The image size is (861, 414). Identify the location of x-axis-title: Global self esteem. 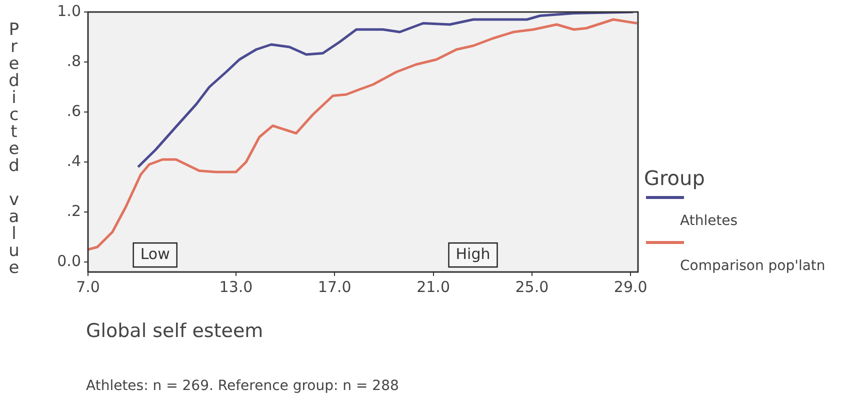
(175, 331).